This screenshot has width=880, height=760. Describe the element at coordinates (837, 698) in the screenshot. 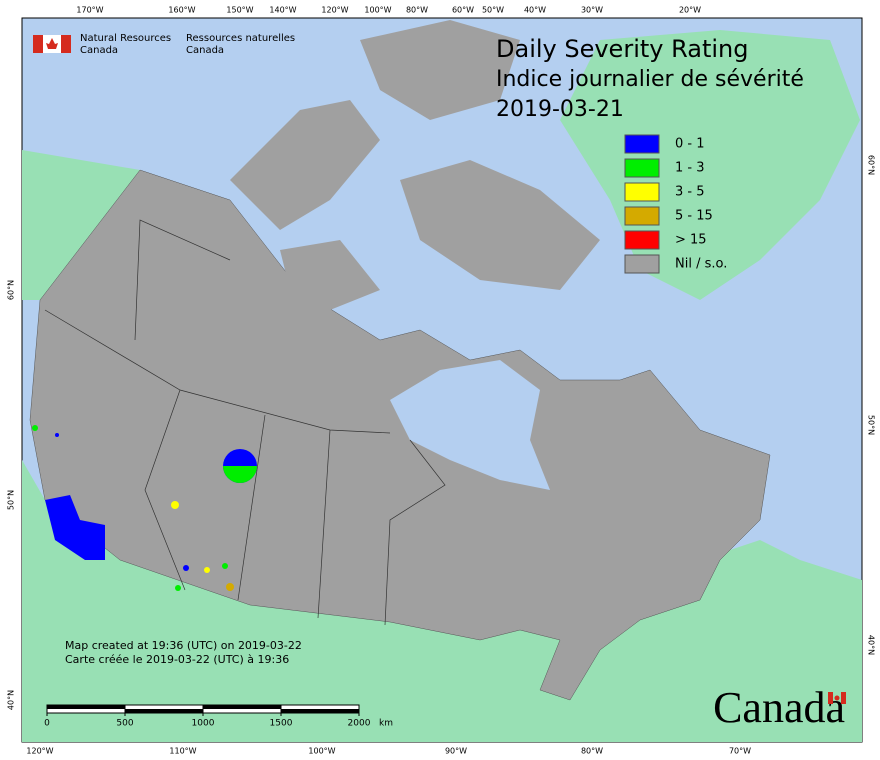

I see `wordmark-flag` at that location.